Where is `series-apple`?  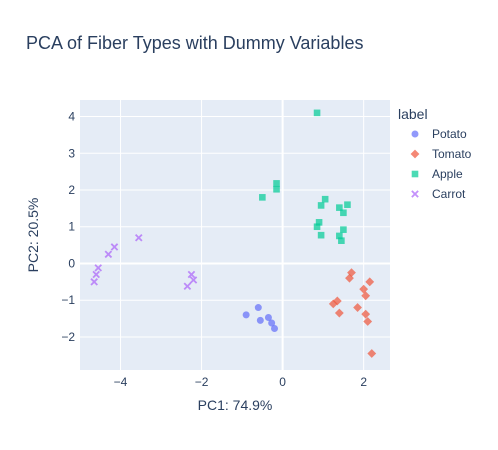
series-apple is located at coordinates (305, 176).